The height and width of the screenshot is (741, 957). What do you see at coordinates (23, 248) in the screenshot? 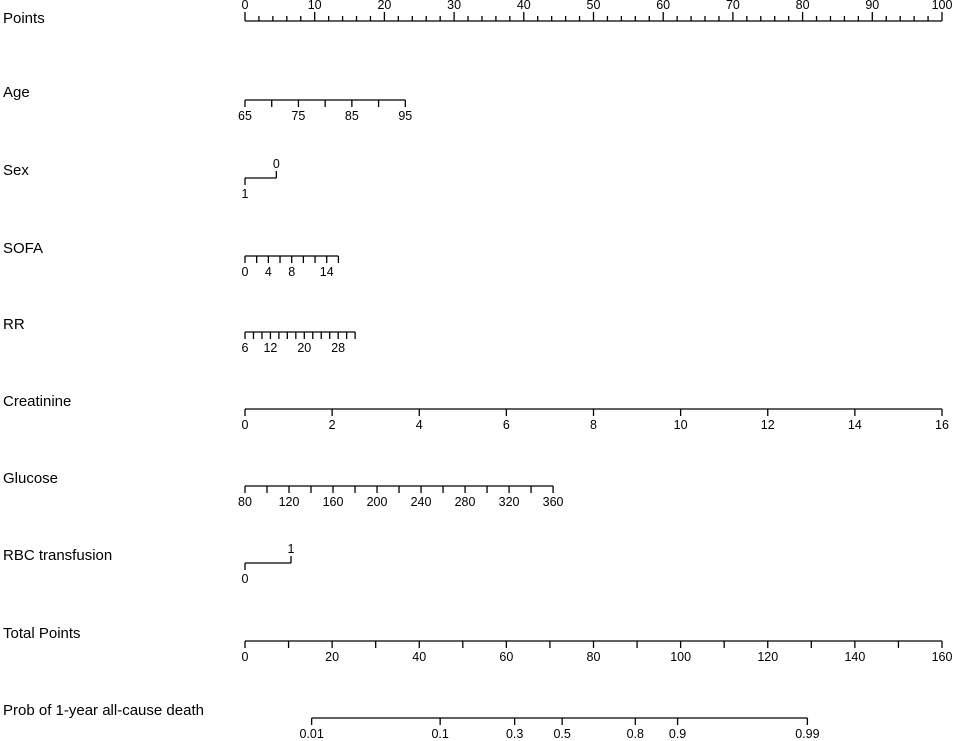
I see `row-label-sofa: SOFA` at bounding box center [23, 248].